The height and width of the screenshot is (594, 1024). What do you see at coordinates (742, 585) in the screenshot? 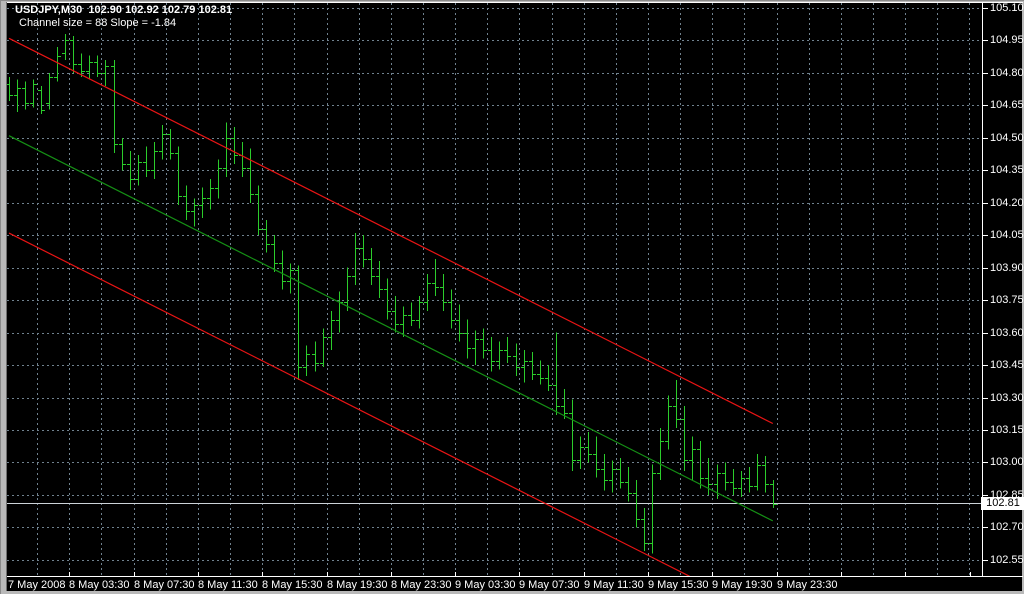
I see `time-axis-label: 9 May 19:30` at bounding box center [742, 585].